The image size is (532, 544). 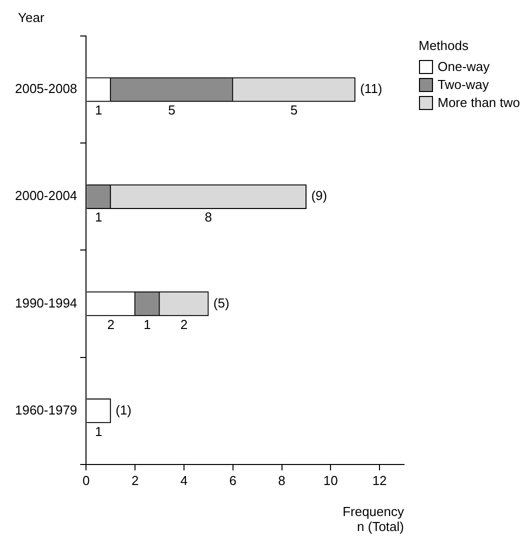 What do you see at coordinates (208, 217) in the screenshot?
I see `data-label: 8` at bounding box center [208, 217].